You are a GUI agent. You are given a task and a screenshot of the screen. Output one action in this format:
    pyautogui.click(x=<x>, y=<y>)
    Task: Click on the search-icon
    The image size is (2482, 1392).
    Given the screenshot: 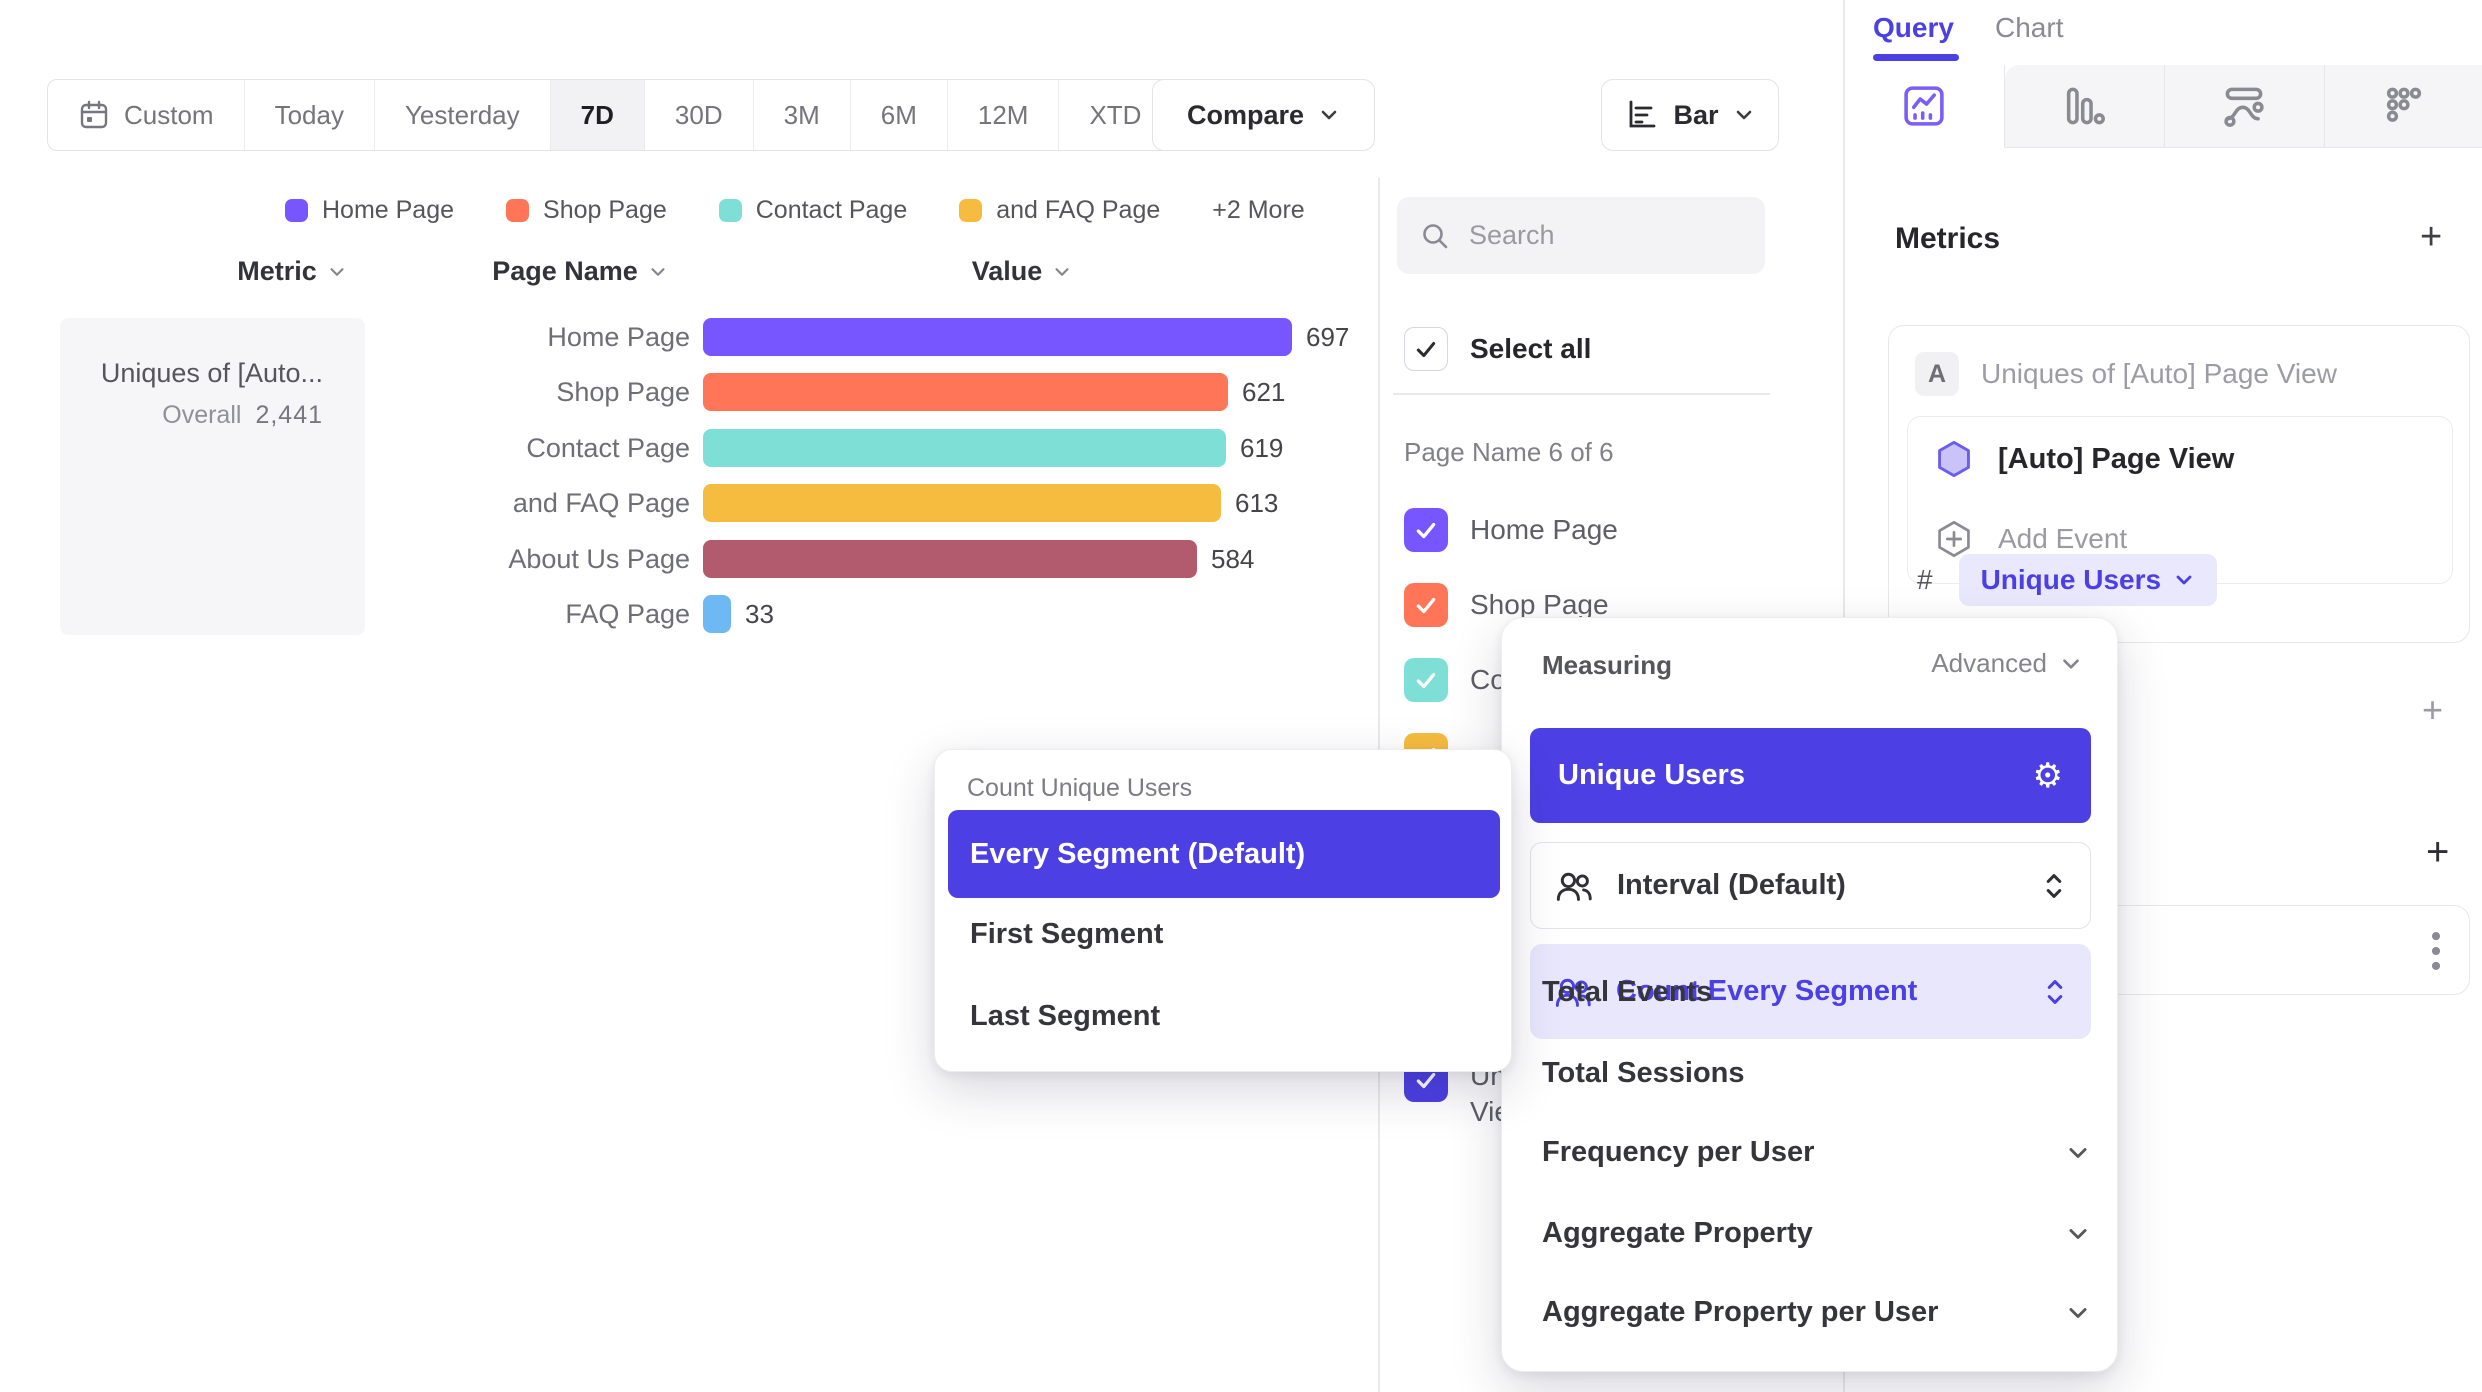 What is the action you would take?
    pyautogui.click(x=1435, y=236)
    